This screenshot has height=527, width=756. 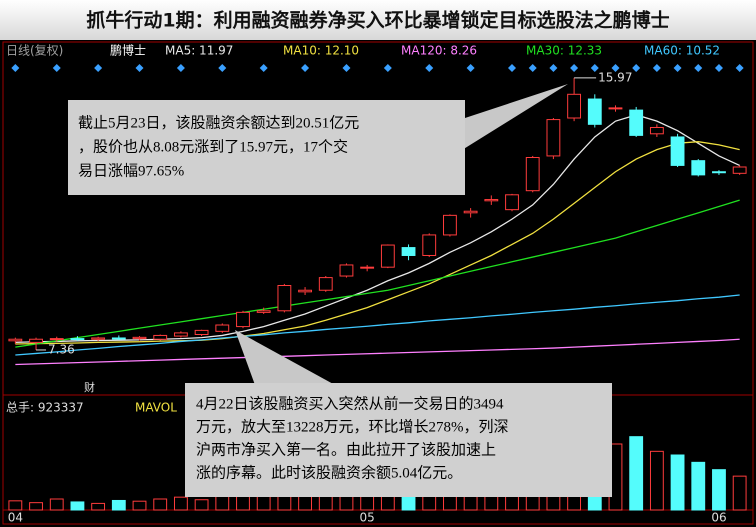 What do you see at coordinates (352, 426) in the screenshot?
I see `annotation-line: 万元，放大至13228万元，环比增长278%，列深` at bounding box center [352, 426].